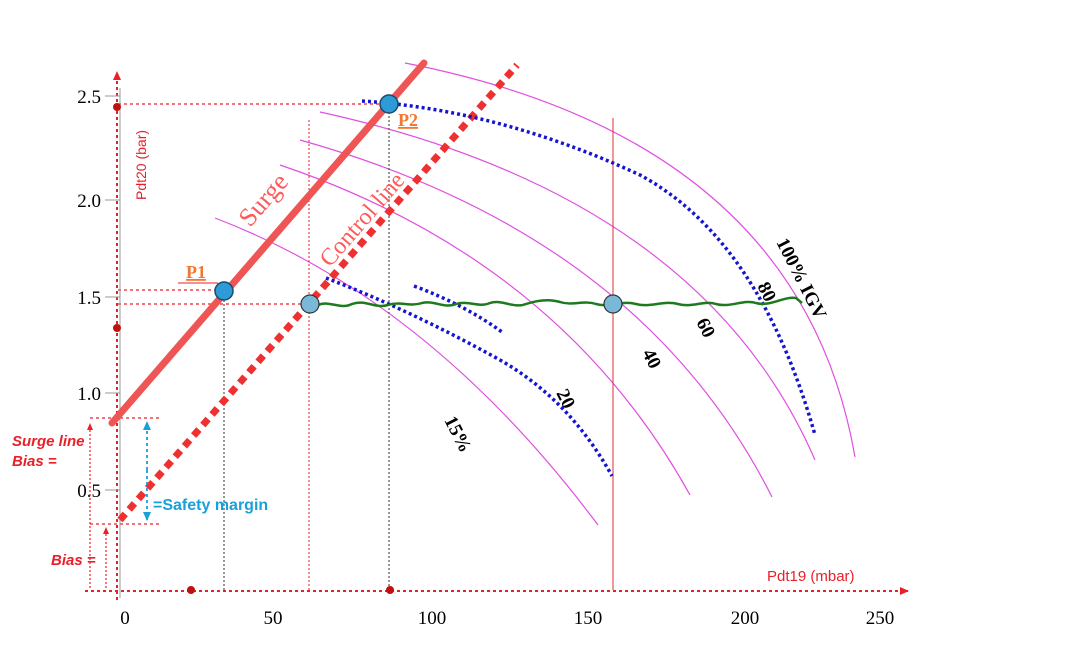  I want to click on y-axis-label: Pdt20 (bar), so click(141, 165).